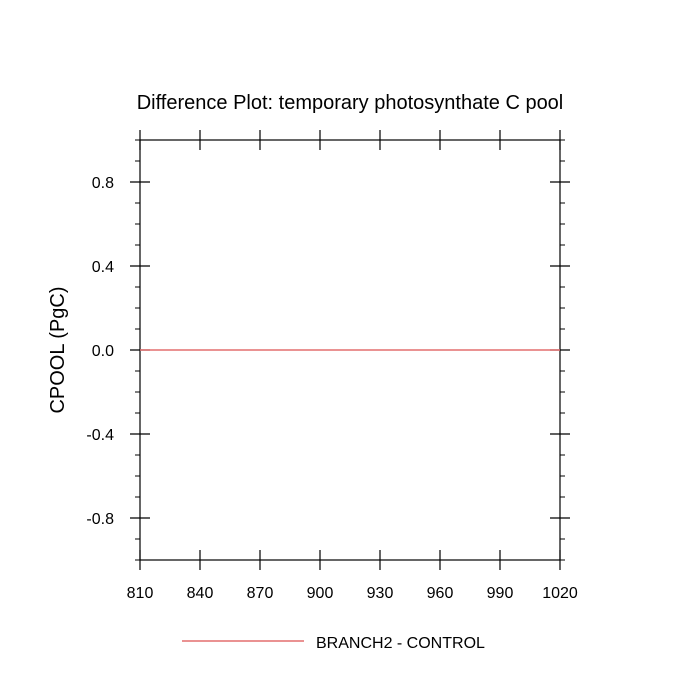 This screenshot has width=700, height=700. Describe the element at coordinates (100, 435) in the screenshot. I see `y-tick-label: -0.4` at that location.